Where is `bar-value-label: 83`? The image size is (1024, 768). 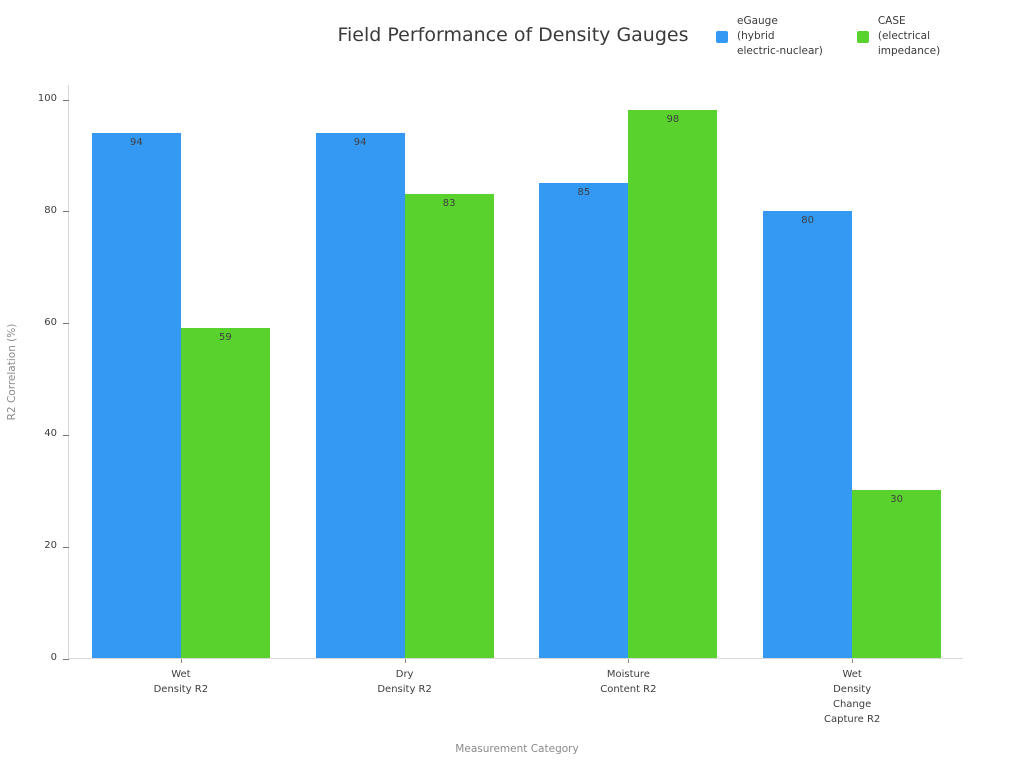
bar-value-label: 83 is located at coordinates (449, 204).